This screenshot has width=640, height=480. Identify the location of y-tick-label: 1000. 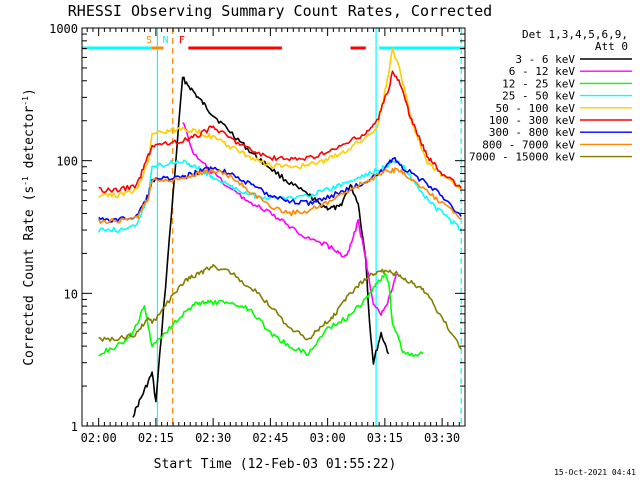
(63, 29).